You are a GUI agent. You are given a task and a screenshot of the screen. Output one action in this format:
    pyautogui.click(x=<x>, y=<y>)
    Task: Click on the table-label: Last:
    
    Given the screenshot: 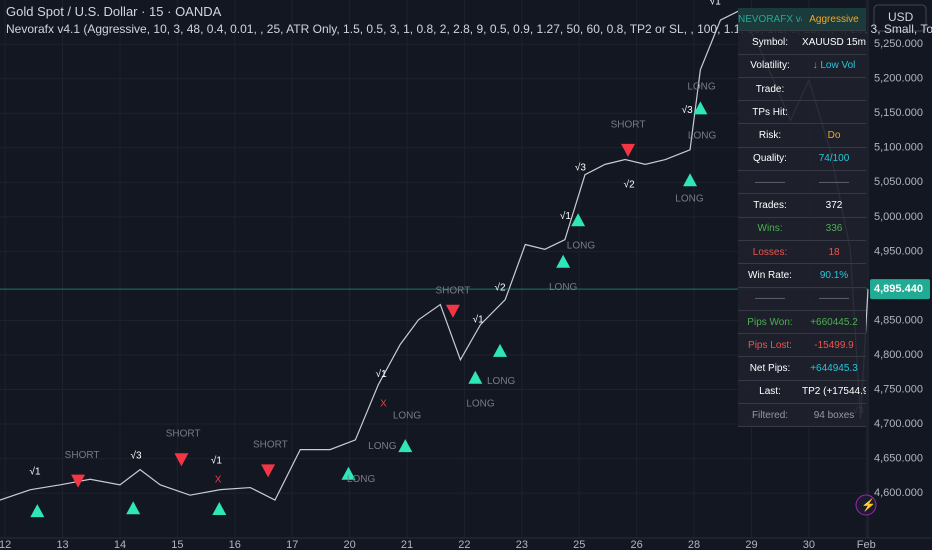 What is the action you would take?
    pyautogui.click(x=770, y=392)
    